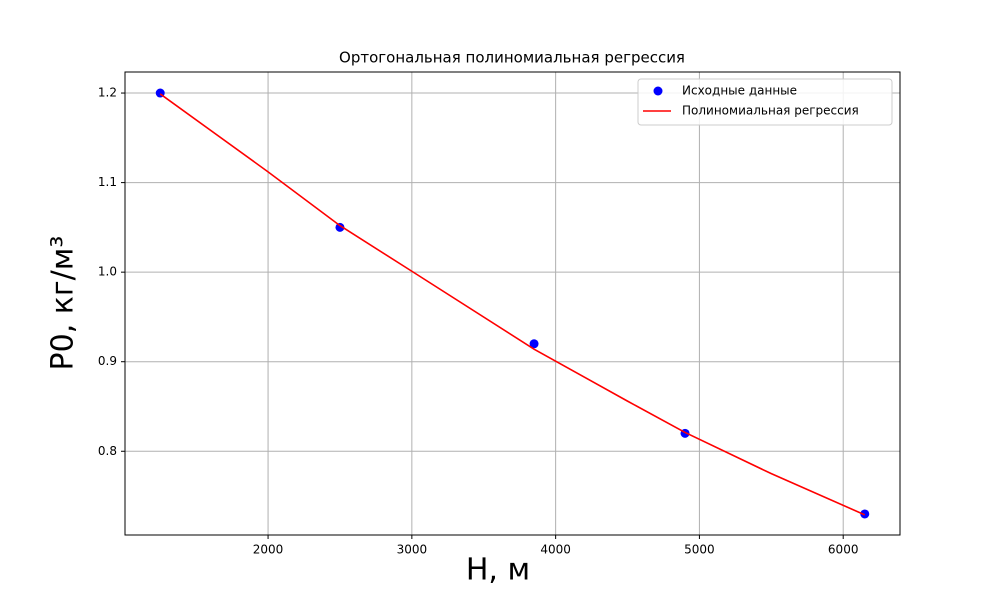  Describe the element at coordinates (107, 93) in the screenshot. I see `y-tick-label: 1.2` at that location.